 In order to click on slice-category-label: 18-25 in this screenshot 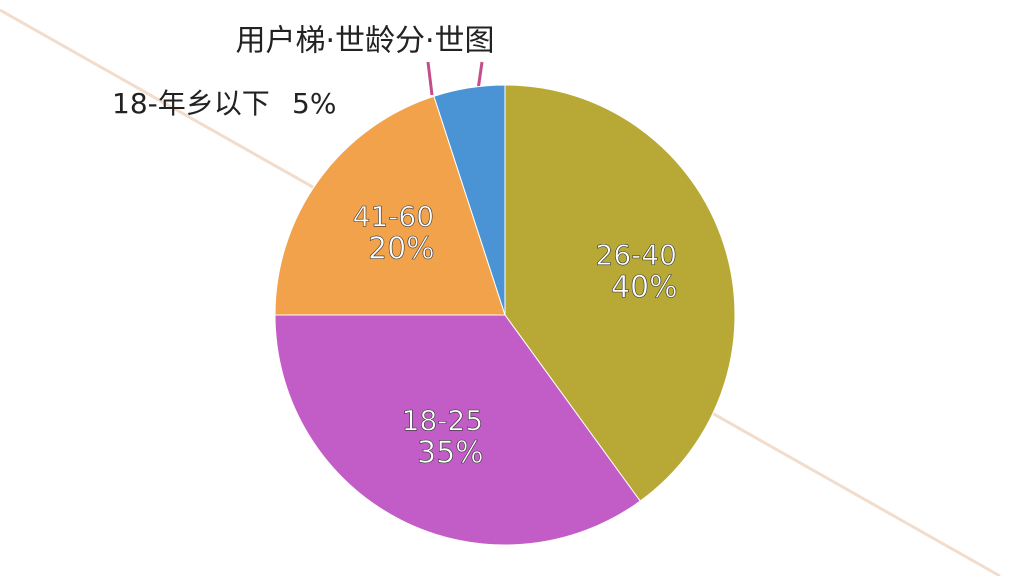, I will do `click(442, 420)`.